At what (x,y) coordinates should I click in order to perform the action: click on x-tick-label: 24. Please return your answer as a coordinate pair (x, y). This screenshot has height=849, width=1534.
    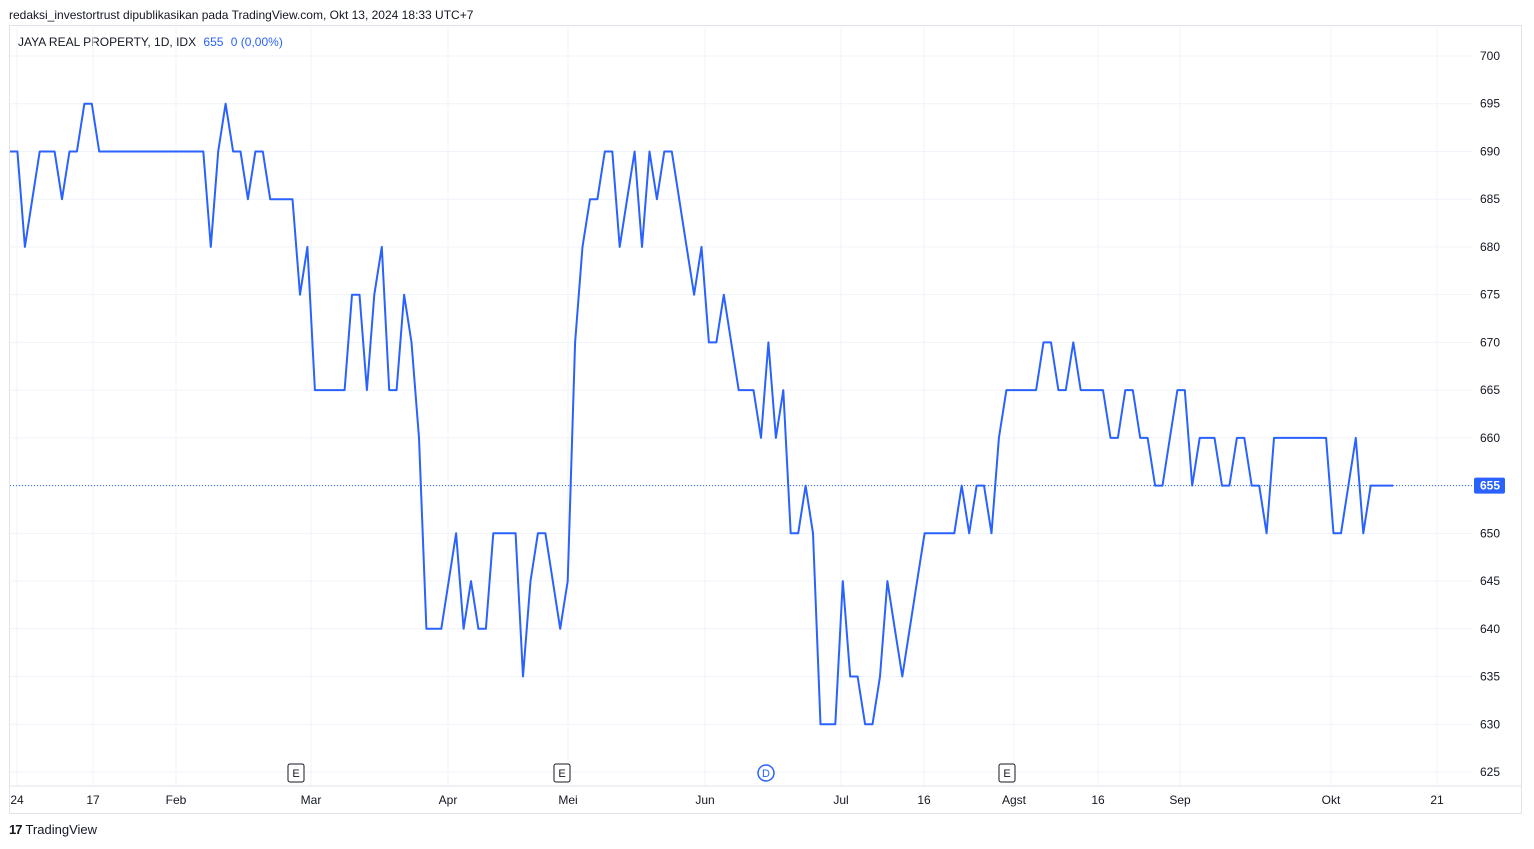
    Looking at the image, I should click on (17, 800).